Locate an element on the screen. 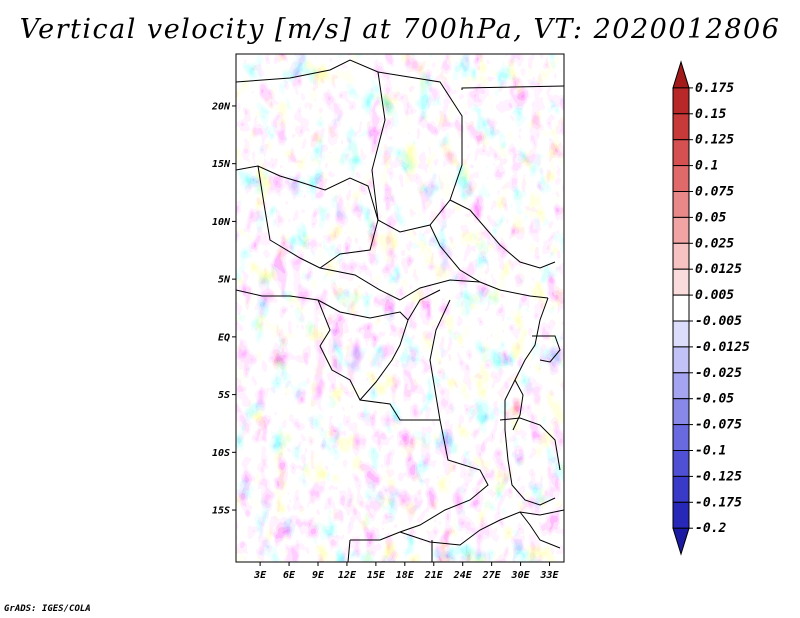 This screenshot has width=800, height=618. lon-tick-label: 9E is located at coordinates (318, 575).